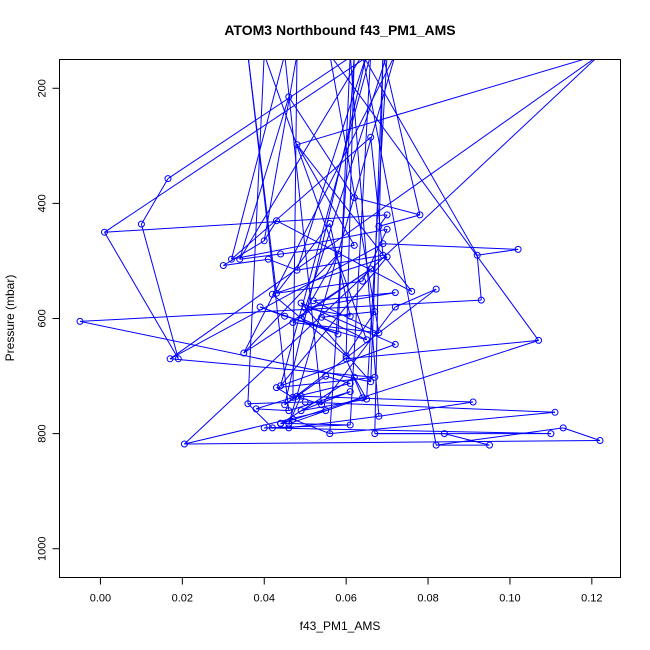 This screenshot has height=650, width=650. I want to click on y-tick-label: 200, so click(43, 88).